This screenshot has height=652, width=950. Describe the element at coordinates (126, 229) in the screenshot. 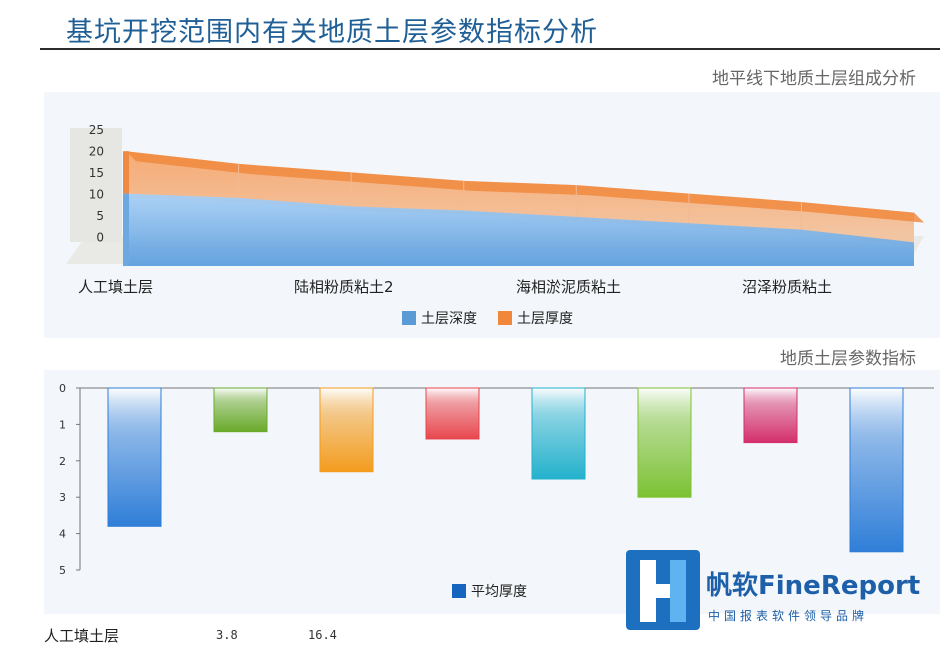

I see `series-depth-edge` at that location.